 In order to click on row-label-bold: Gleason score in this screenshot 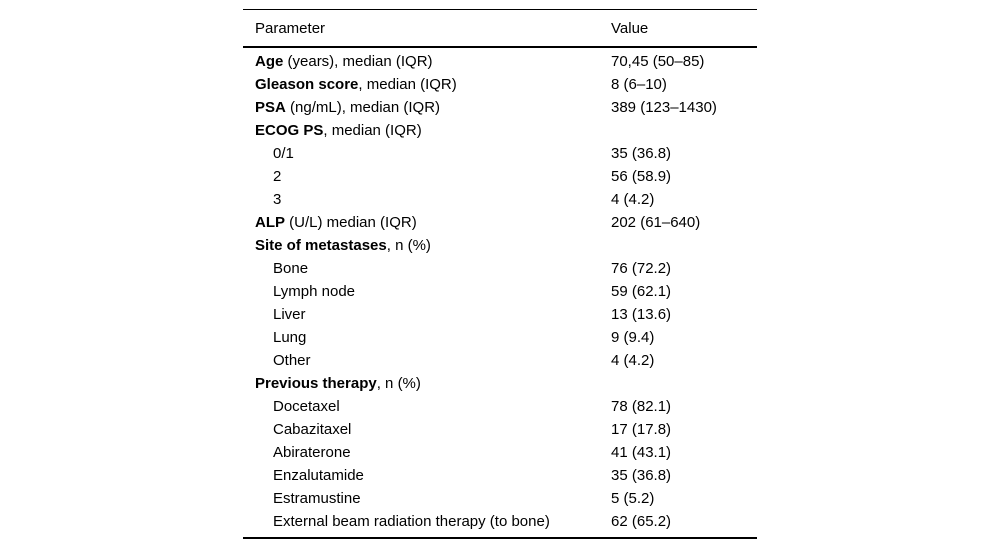, I will do `click(307, 84)`.